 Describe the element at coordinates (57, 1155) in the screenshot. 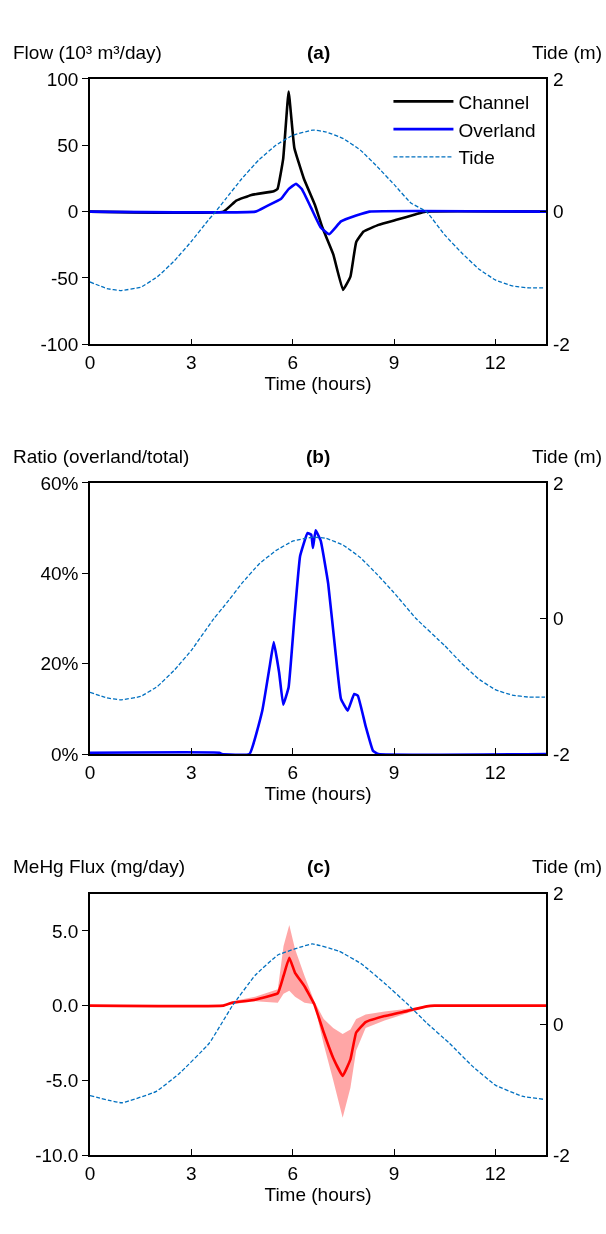

I see `y-tick-label: -10.0` at that location.